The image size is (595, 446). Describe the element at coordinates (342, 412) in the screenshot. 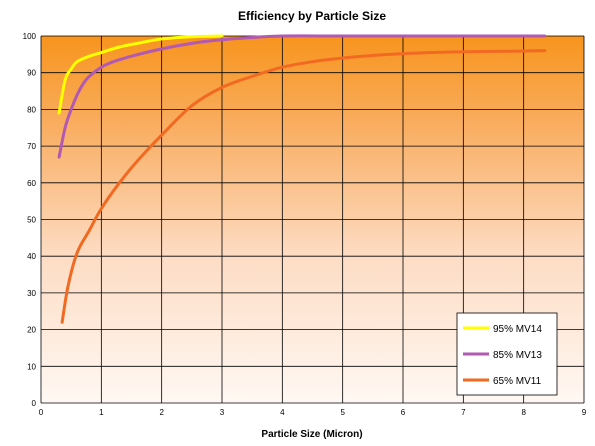

I see `x-tick-label: 5` at that location.